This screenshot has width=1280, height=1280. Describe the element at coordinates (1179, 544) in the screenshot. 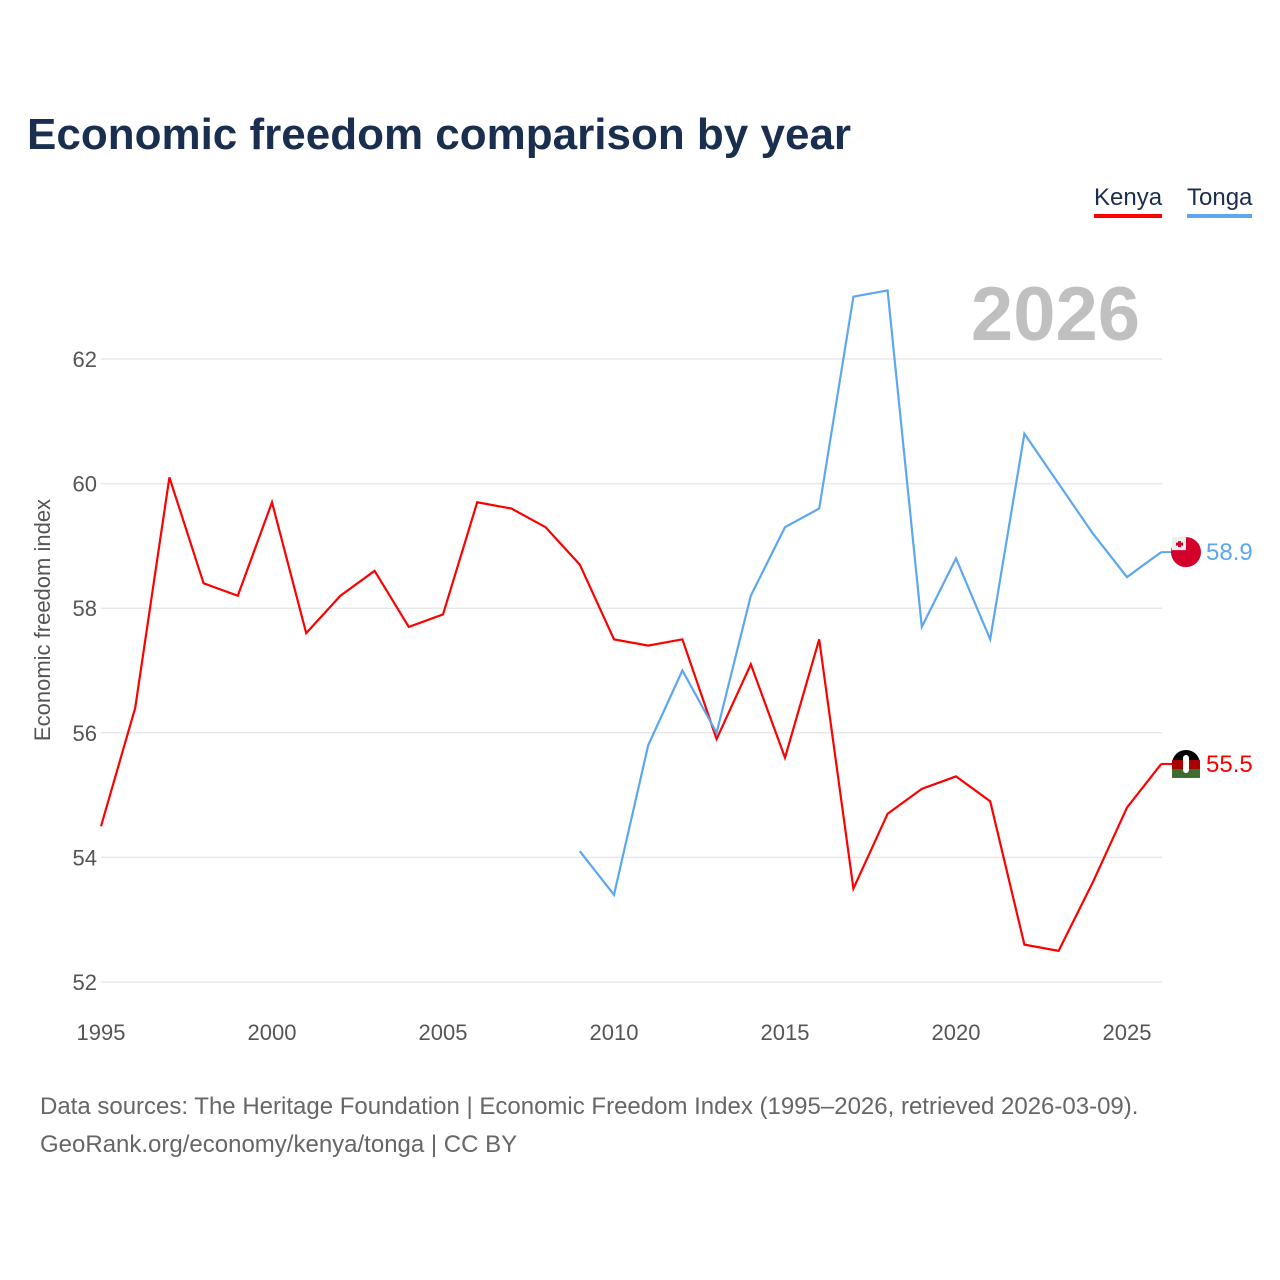

I see `flag-cross` at that location.